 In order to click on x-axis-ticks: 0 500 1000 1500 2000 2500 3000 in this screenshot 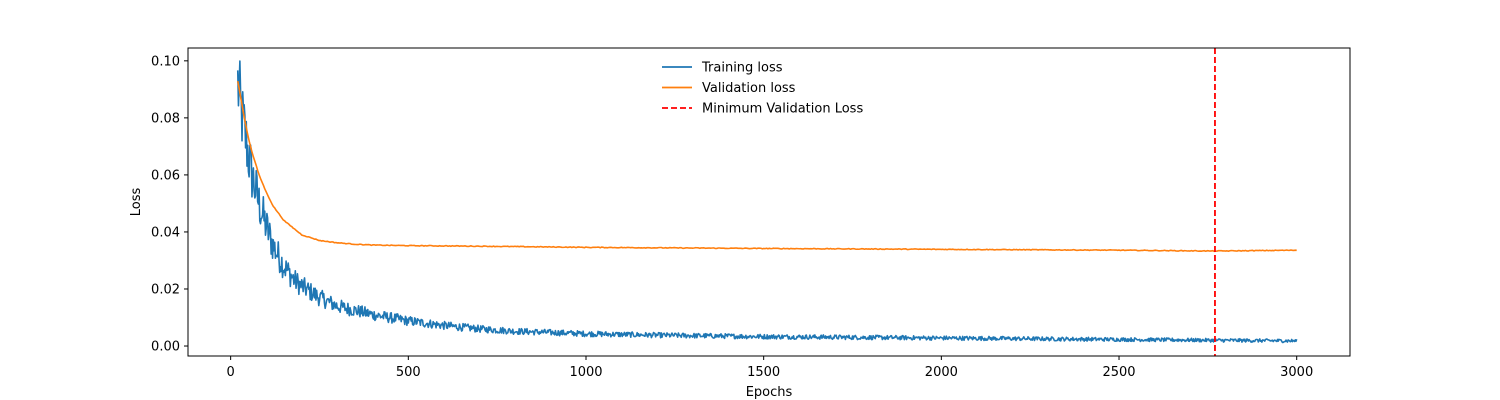, I will do `click(770, 368)`.